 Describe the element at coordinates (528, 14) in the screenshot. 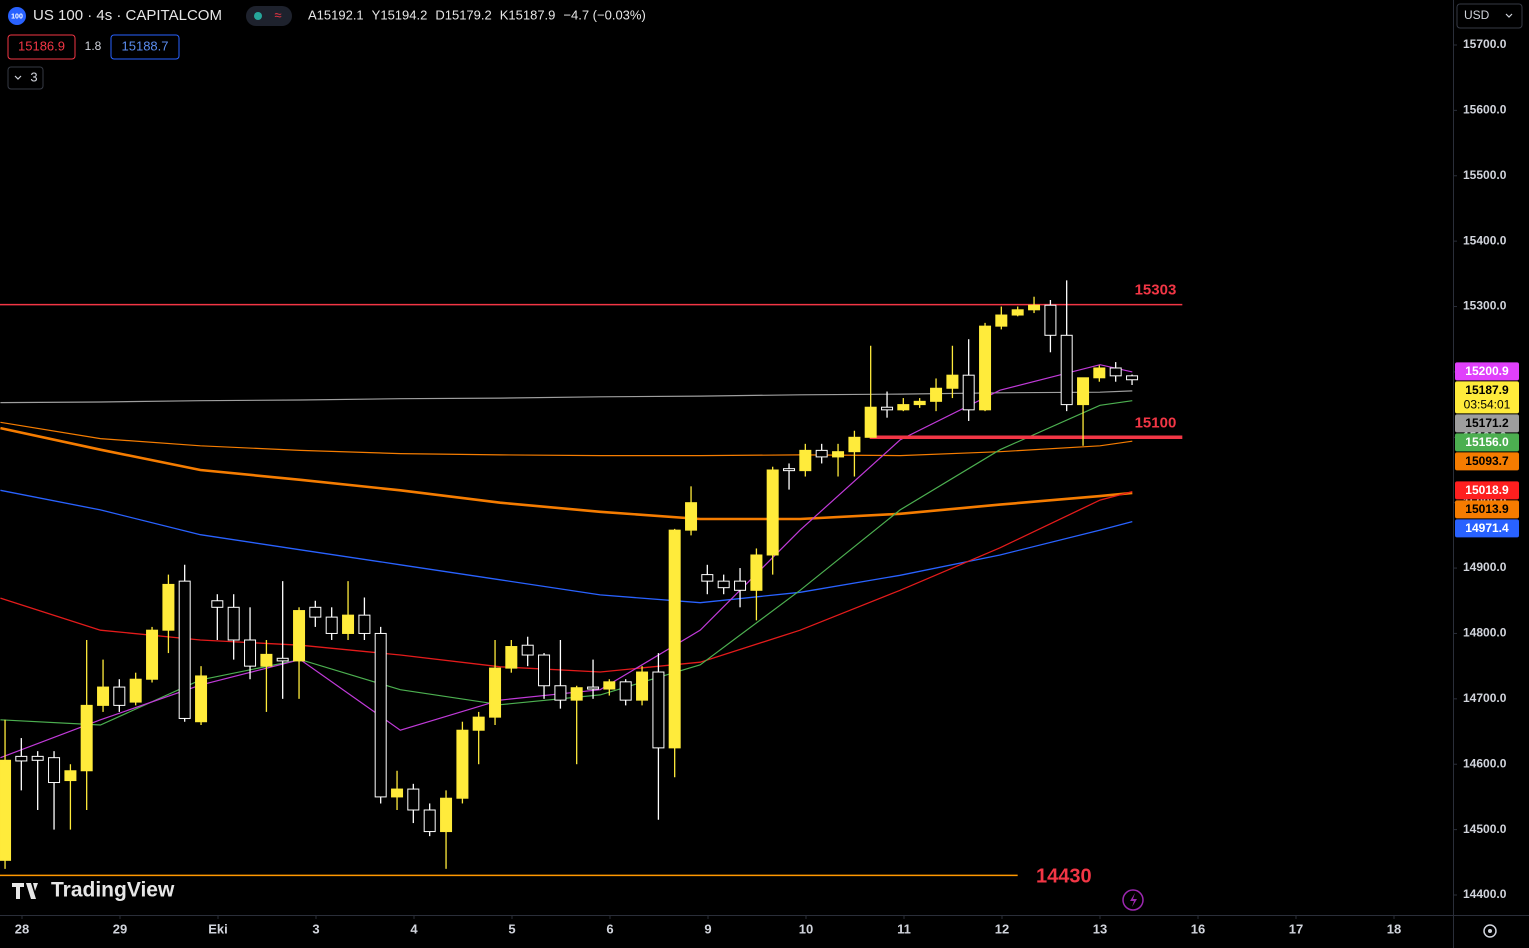

I see `ohlc-value: K15187.9` at that location.